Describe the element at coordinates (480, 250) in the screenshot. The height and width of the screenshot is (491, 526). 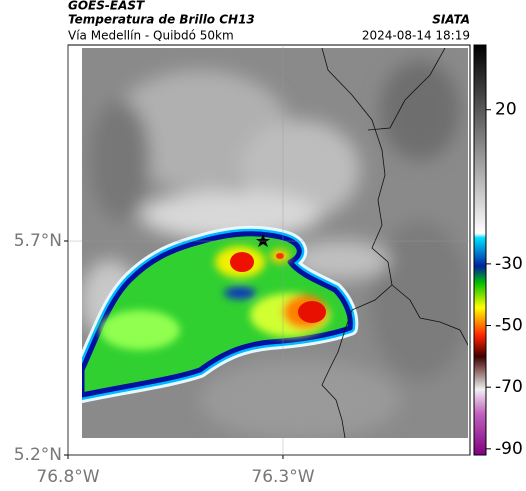
I see `colorbar` at that location.